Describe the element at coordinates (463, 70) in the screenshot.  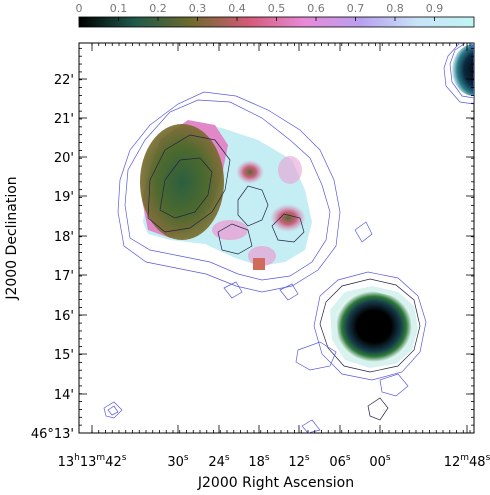
I see `corner-source` at that location.